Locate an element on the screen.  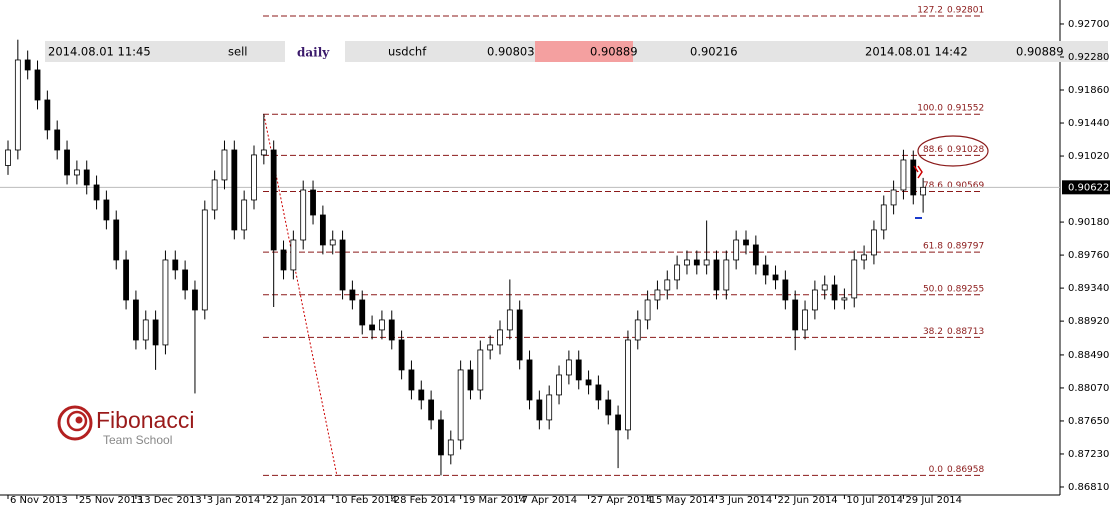
x-tick-label: 13 Dec 2013 is located at coordinates (170, 500).